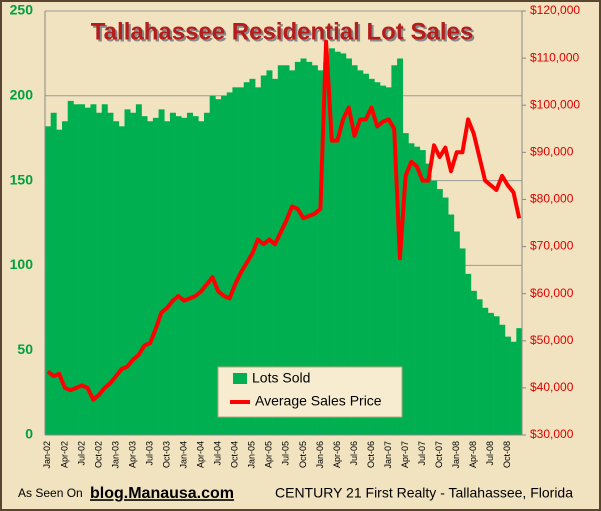 The height and width of the screenshot is (511, 601). What do you see at coordinates (456, 455) in the screenshot?
I see `x-tick-label: Jan-08` at bounding box center [456, 455].